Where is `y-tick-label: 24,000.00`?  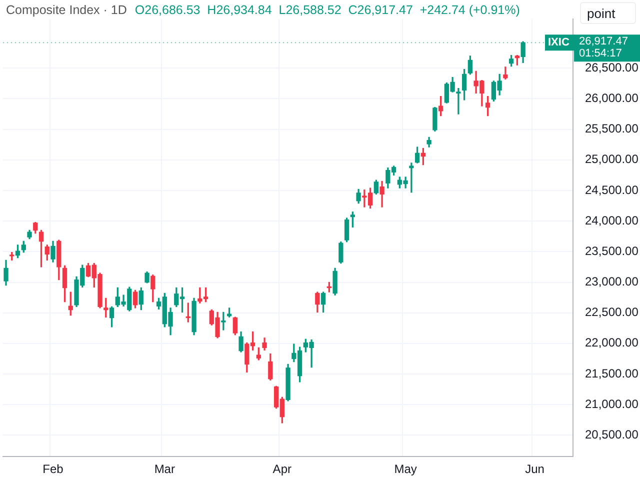
y-tick-label: 24,000.00 is located at coordinates (612, 220).